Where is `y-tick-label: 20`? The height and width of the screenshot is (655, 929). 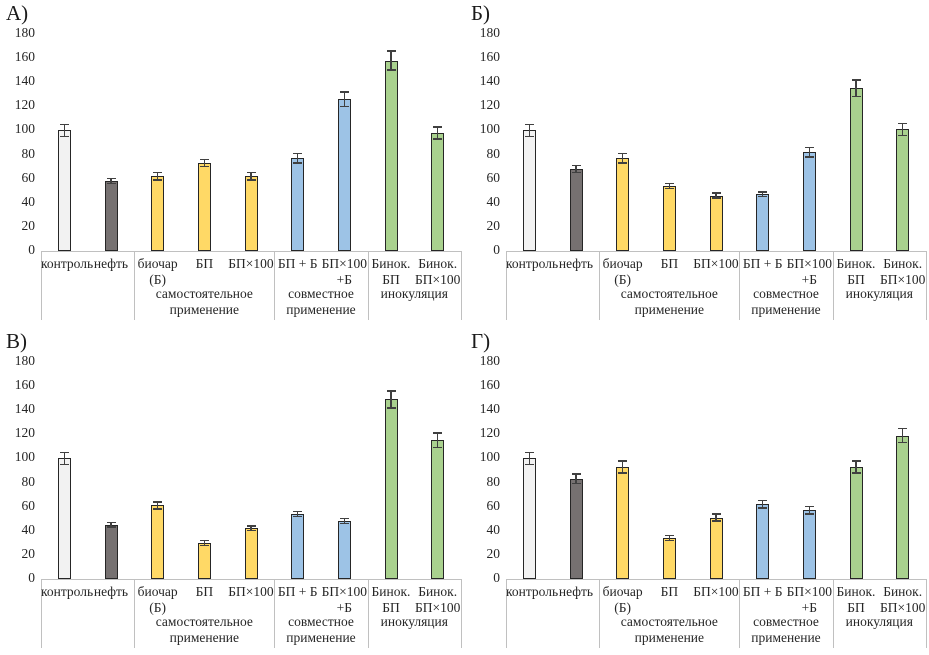 y-tick-label: 20 is located at coordinates (493, 553).